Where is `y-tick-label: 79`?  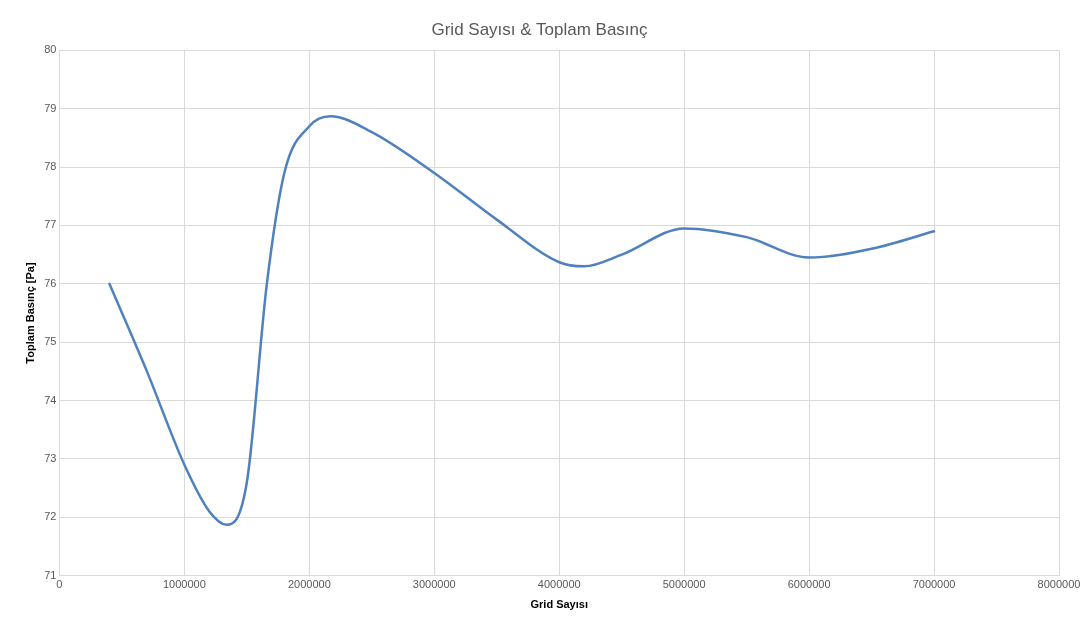 y-tick-label: 79 is located at coordinates (50, 107).